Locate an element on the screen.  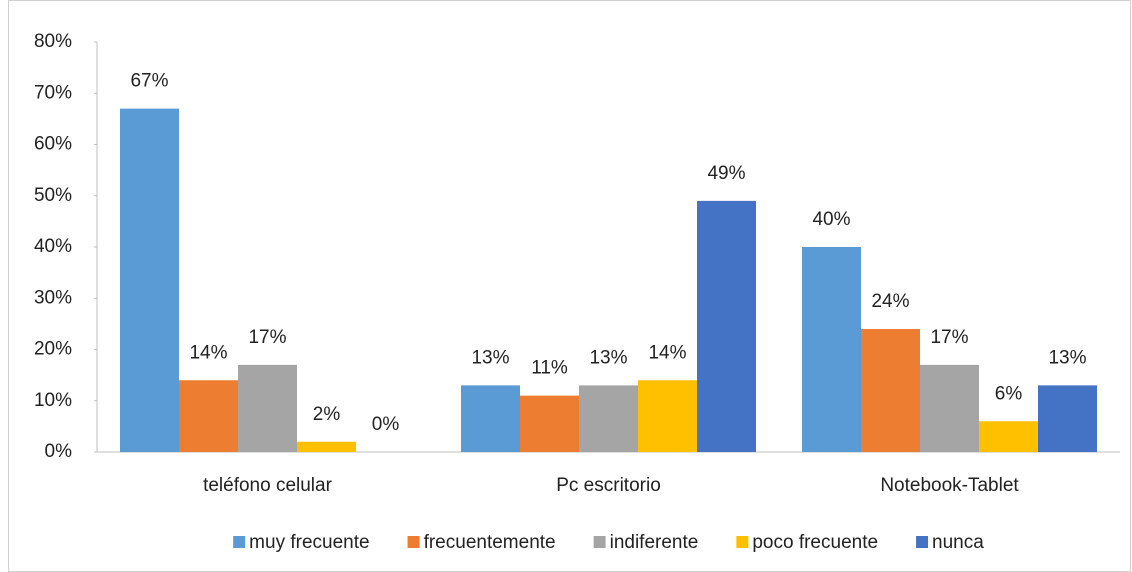
y-tick-label: 30% is located at coordinates (53, 297).